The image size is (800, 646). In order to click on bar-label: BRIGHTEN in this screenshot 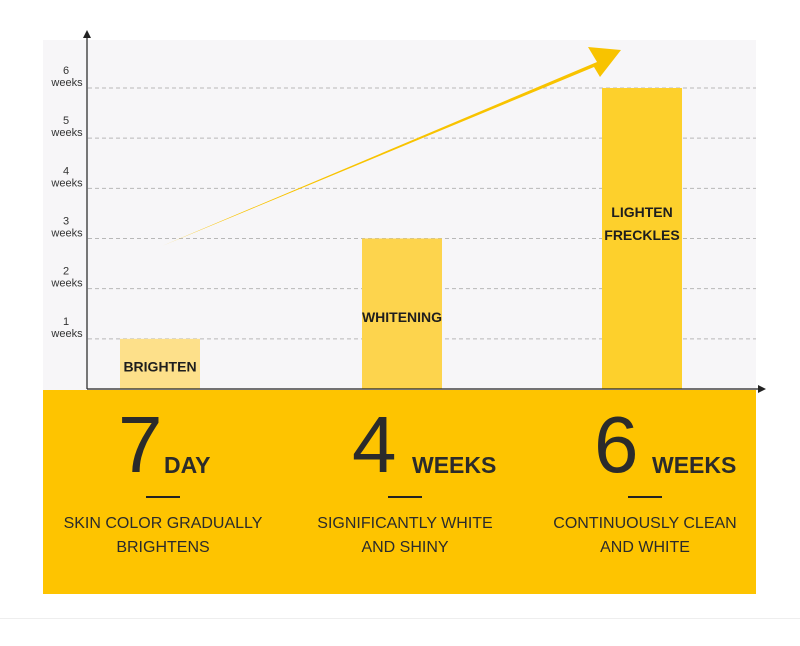, I will do `click(159, 366)`.